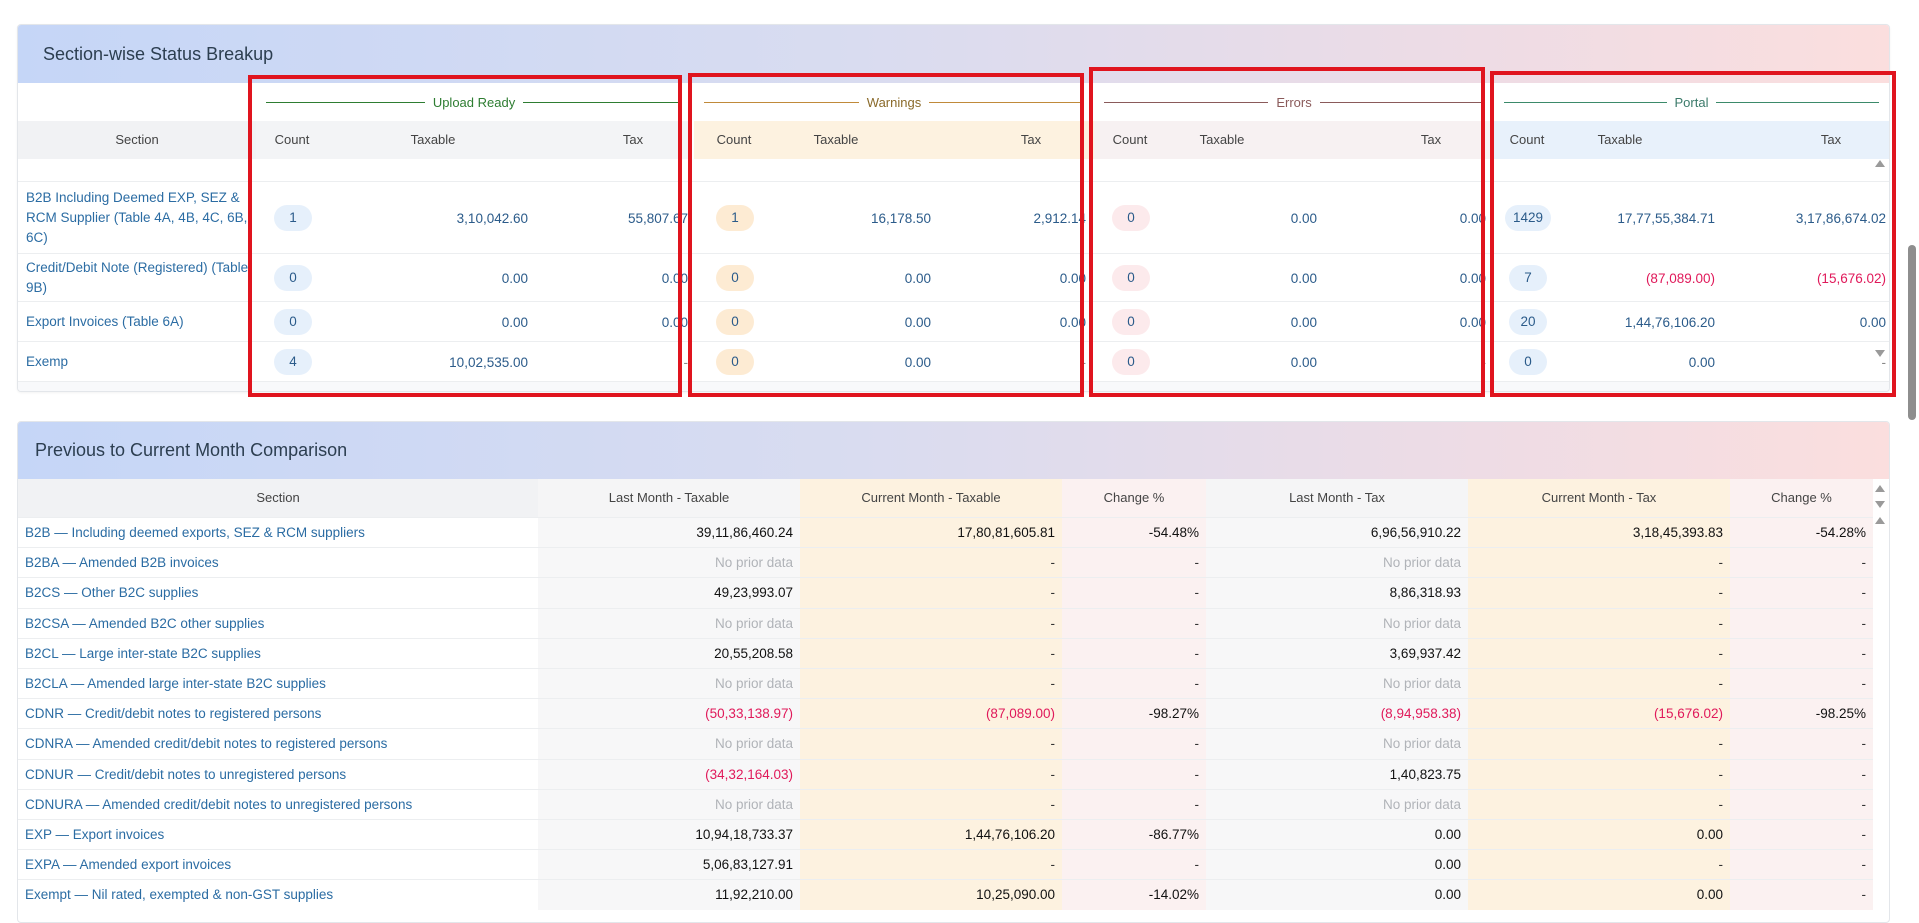 The image size is (1919, 923). What do you see at coordinates (112, 593) in the screenshot?
I see `section-name: B2CS — Other B2C supplies` at bounding box center [112, 593].